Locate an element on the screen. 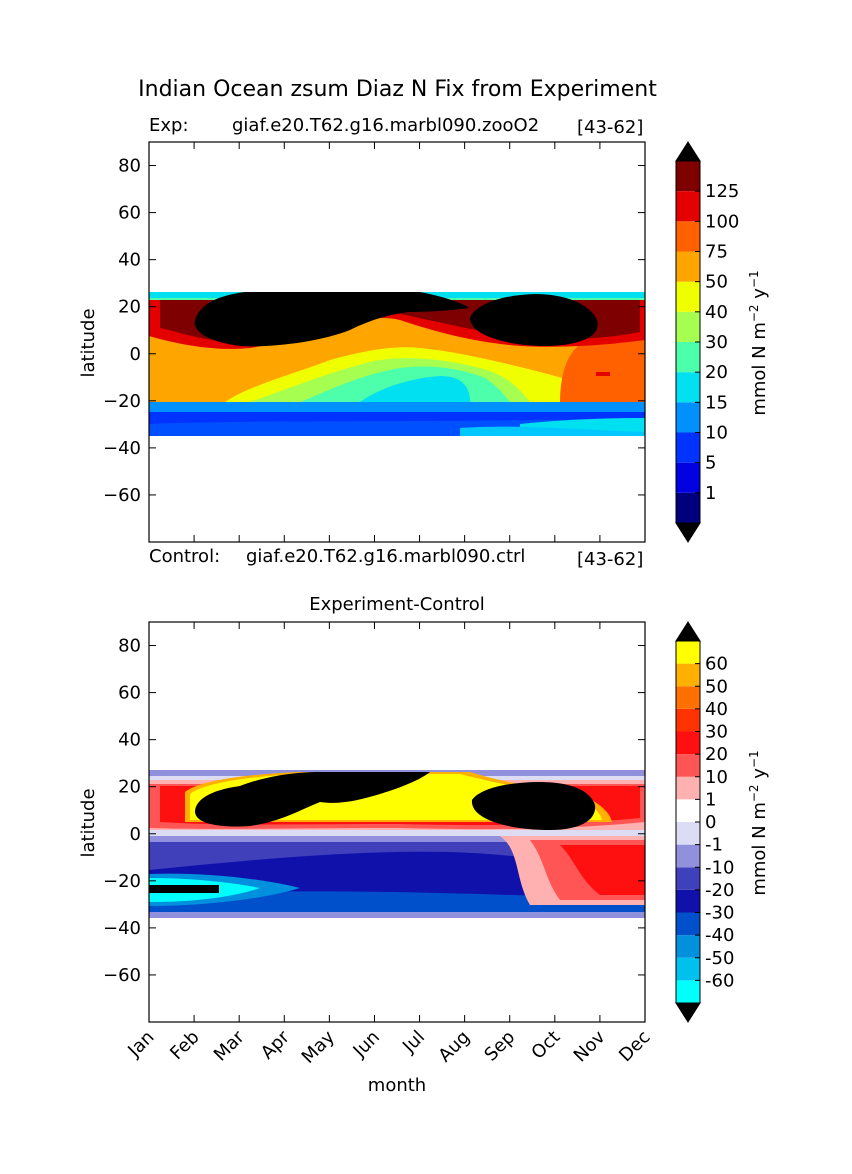 The image size is (852, 1174). ctrl-case: giaf.e20.T62.g16.marbl090.ctrl is located at coordinates (386, 556).